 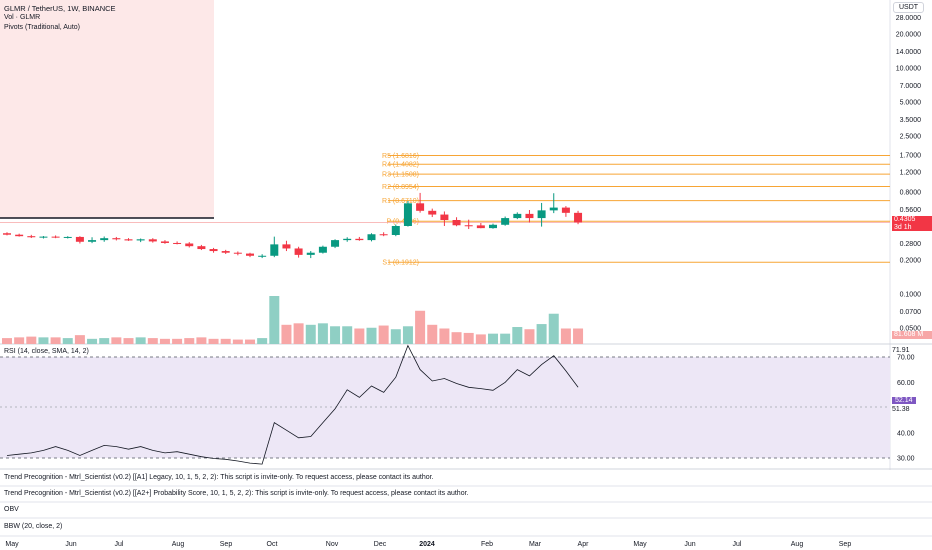 I want to click on price-tick: 7.0000, so click(x=911, y=86).